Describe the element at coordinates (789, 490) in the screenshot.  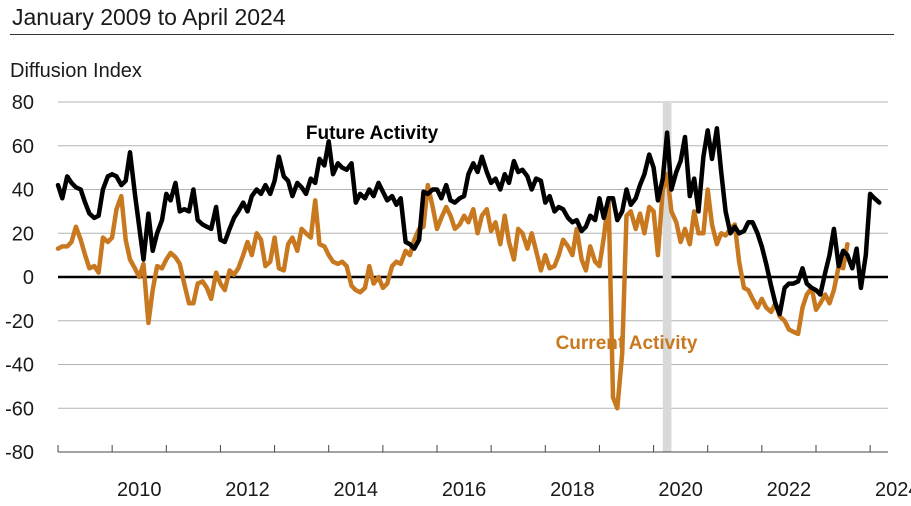
I see `x-tick-label: 2022` at that location.